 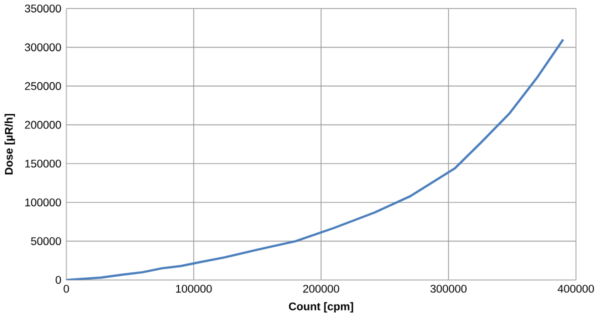 What do you see at coordinates (43, 86) in the screenshot?
I see `y-tick-label: 250000` at bounding box center [43, 86].